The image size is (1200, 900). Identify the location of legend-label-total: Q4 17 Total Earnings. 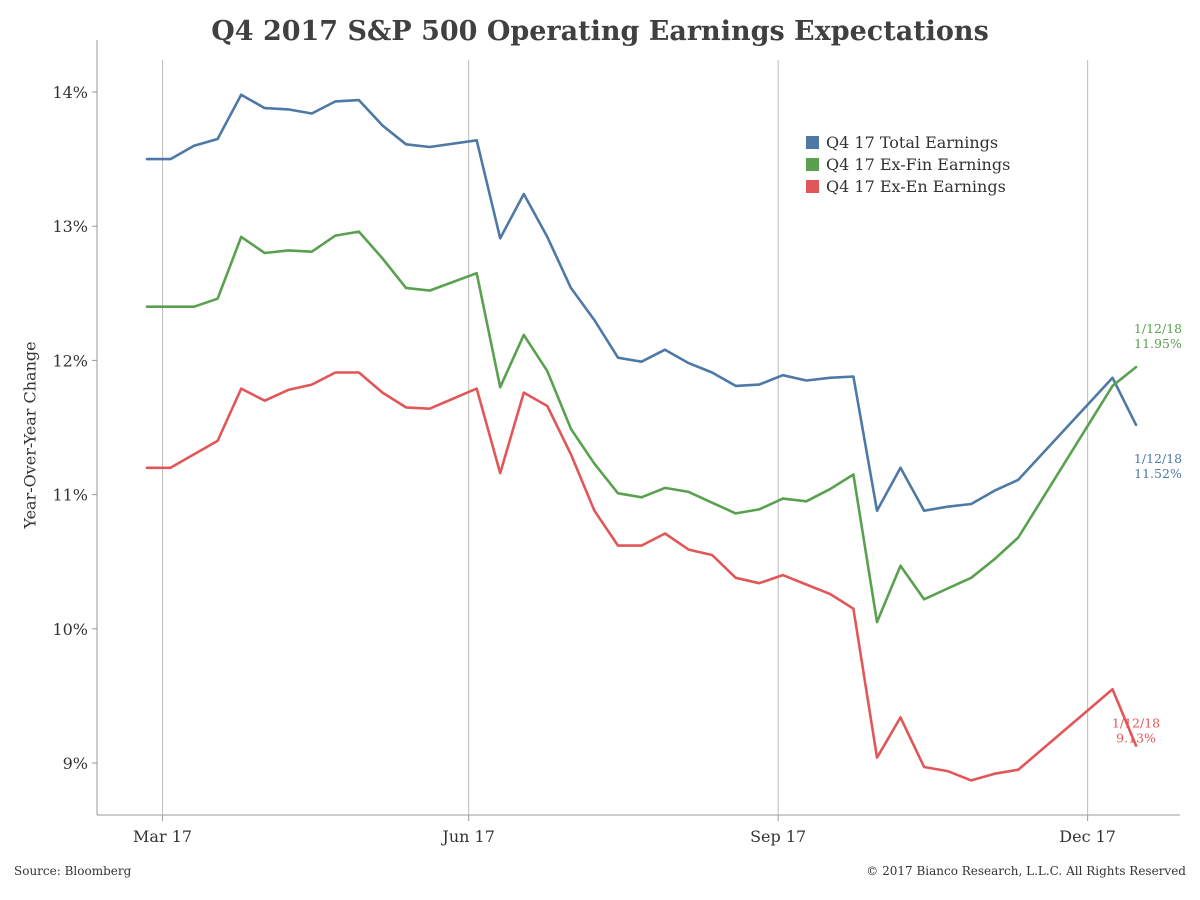
(912, 142).